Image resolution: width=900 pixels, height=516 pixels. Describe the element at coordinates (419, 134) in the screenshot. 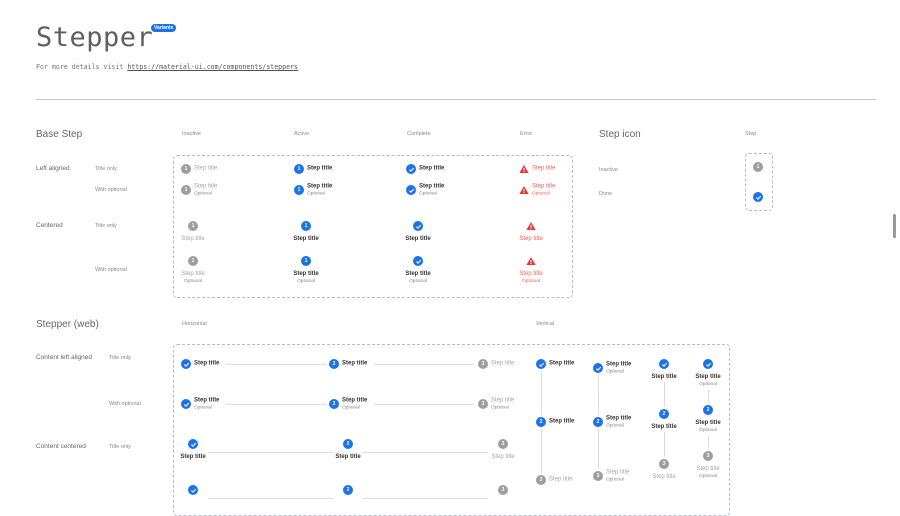

I see `column-complete: Complete` at that location.